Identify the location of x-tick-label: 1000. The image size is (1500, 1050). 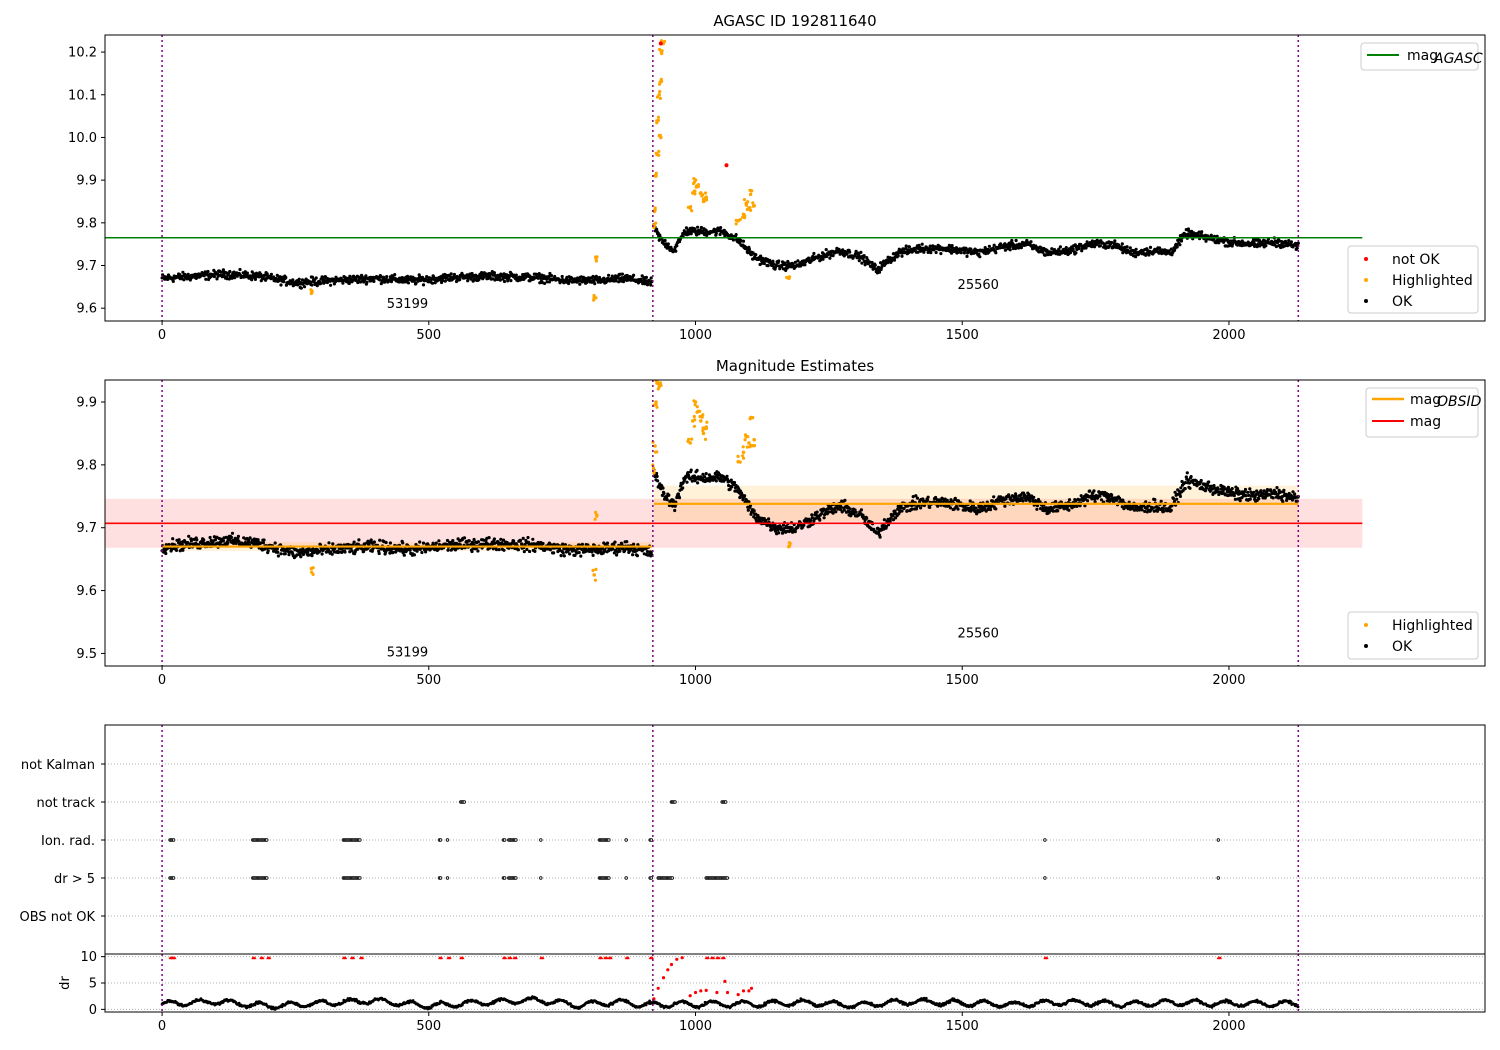
(695, 680).